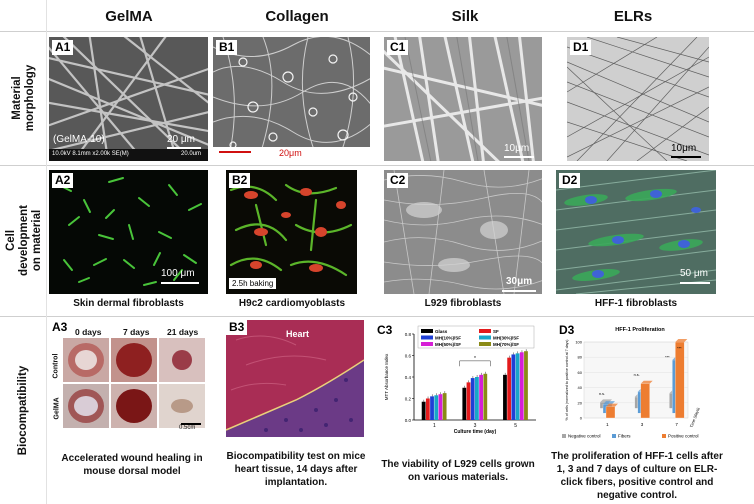 Image resolution: width=754 pixels, height=504 pixels. Describe the element at coordinates (694, 273) in the screenshot. I see `scale-label-d2: 50 μm` at that location.